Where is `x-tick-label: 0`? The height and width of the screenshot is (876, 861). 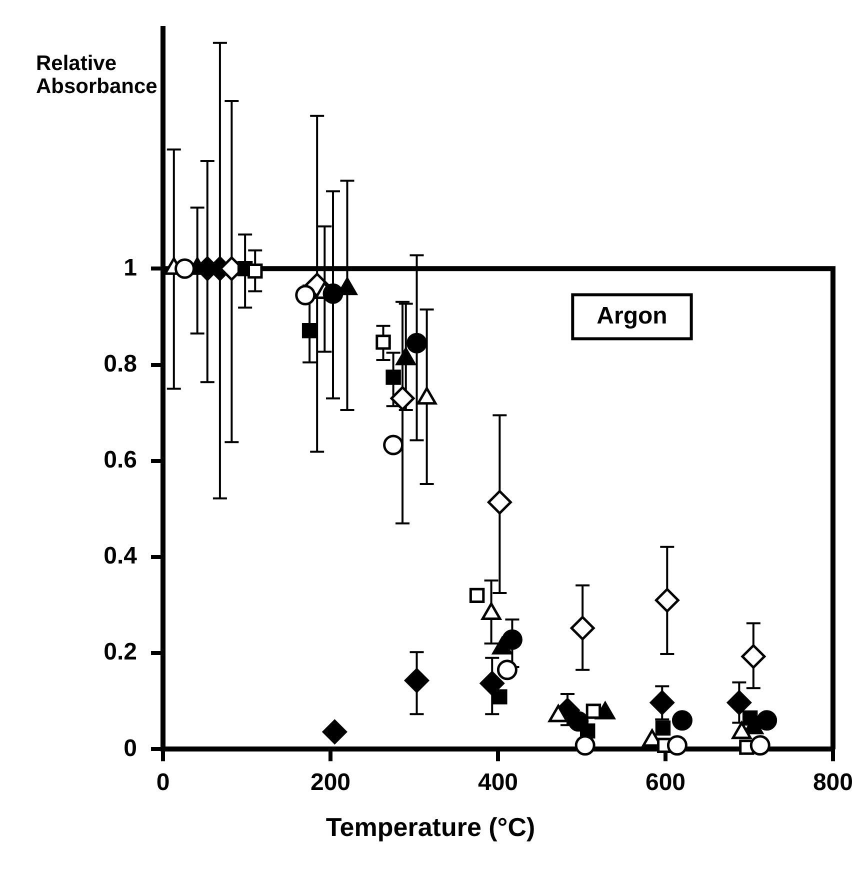 x-tick-label: 0 is located at coordinates (163, 782).